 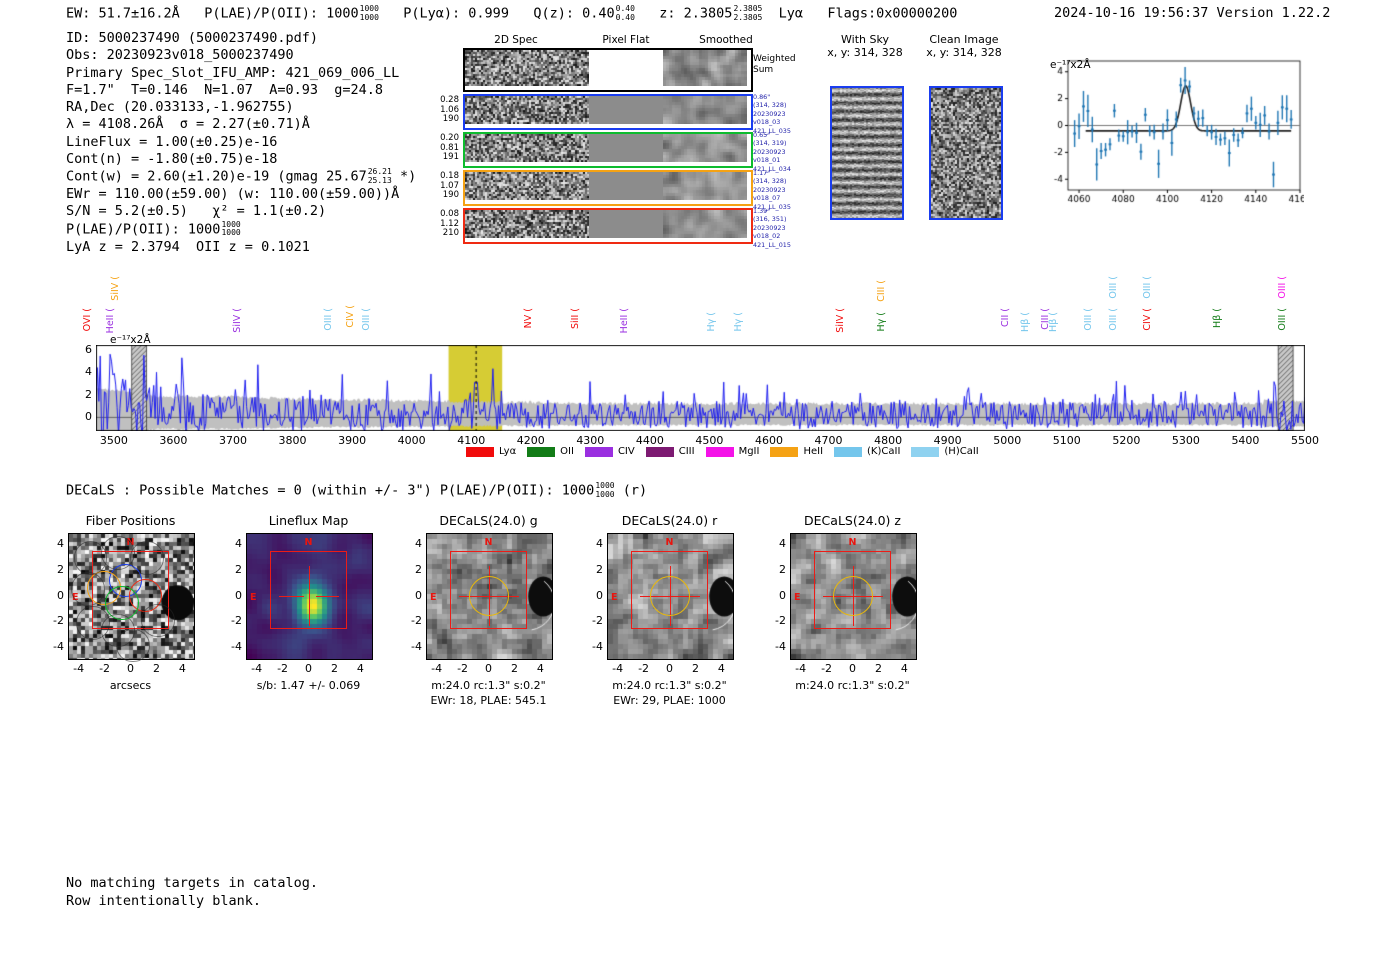 What do you see at coordinates (605, 490) in the screenshot?
I see `decals-plae-range: 1000 1000` at bounding box center [605, 490].